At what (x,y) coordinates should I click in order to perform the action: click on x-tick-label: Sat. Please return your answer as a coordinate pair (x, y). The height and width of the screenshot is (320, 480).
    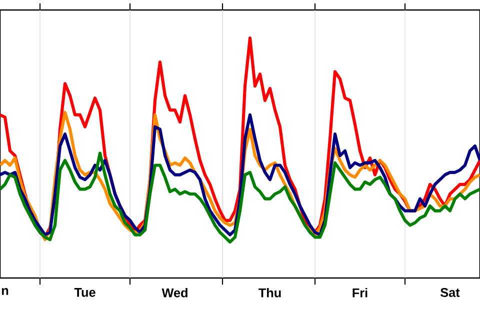
    Looking at the image, I should click on (450, 292).